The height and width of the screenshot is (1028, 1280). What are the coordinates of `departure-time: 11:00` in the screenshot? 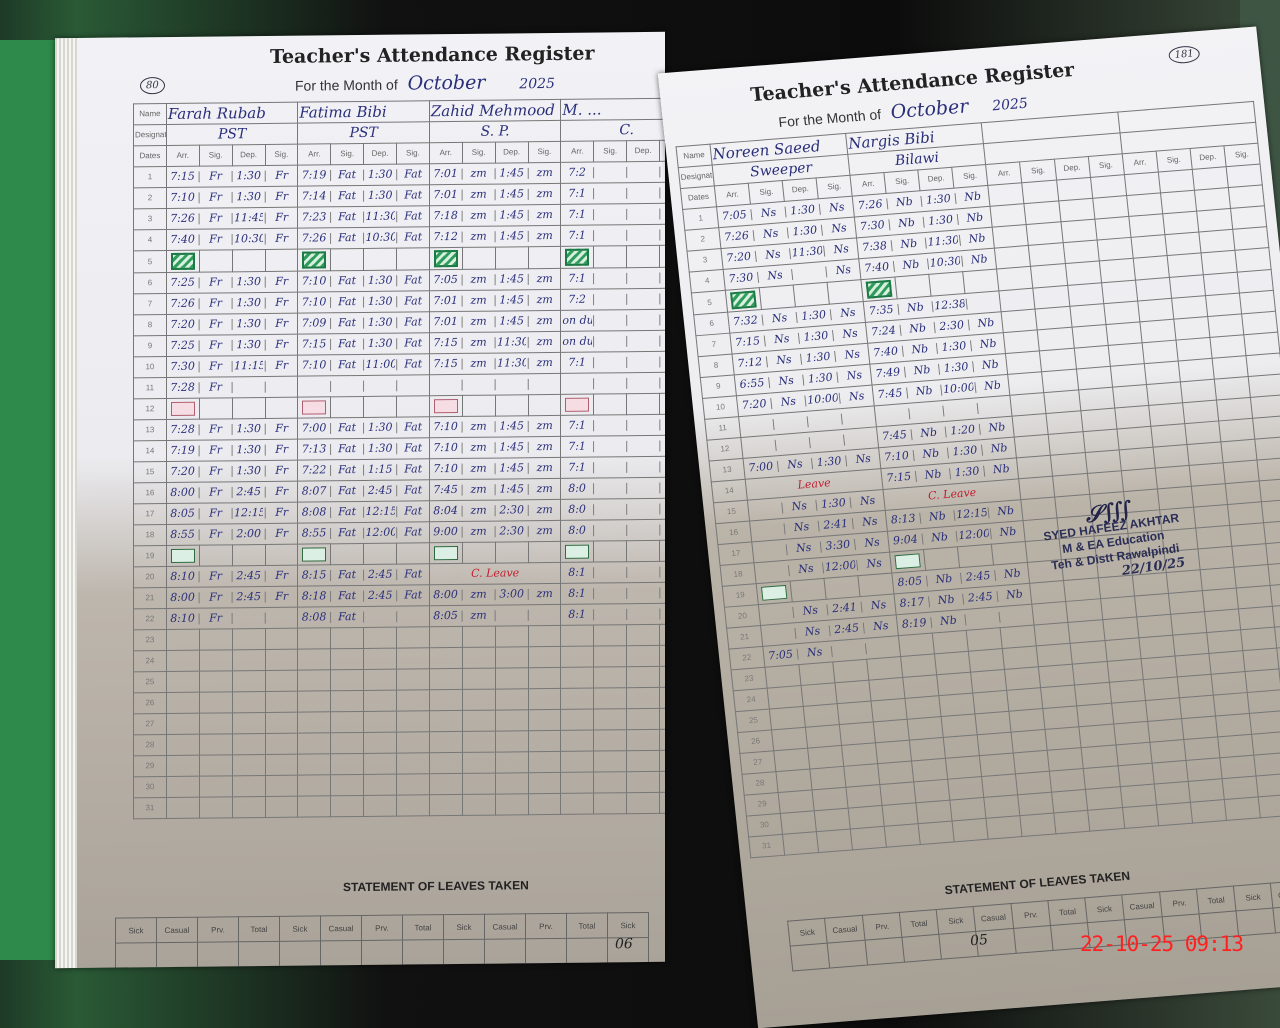 It's located at (380, 365).